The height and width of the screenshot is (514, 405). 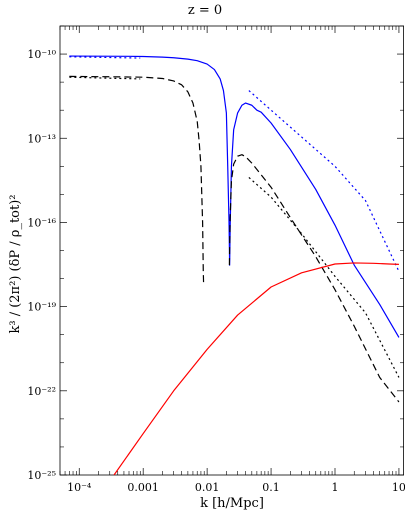 What do you see at coordinates (41, 222) in the screenshot?
I see `y-tick-label: 10⁻¹⁶` at bounding box center [41, 222].